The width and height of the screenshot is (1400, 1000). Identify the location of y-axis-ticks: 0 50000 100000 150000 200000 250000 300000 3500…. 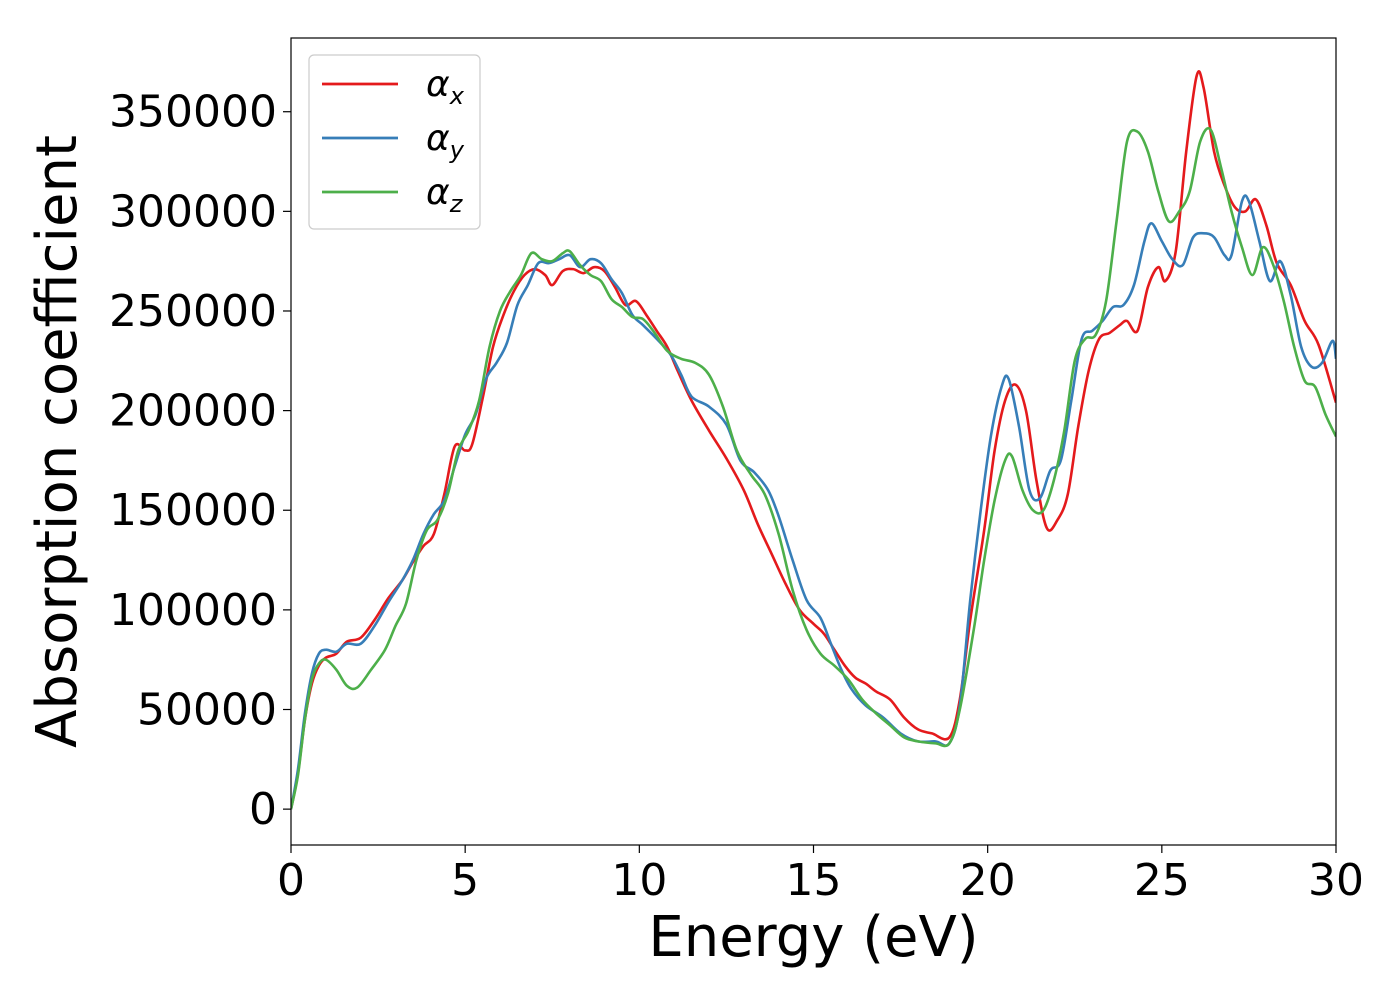
(200, 461).